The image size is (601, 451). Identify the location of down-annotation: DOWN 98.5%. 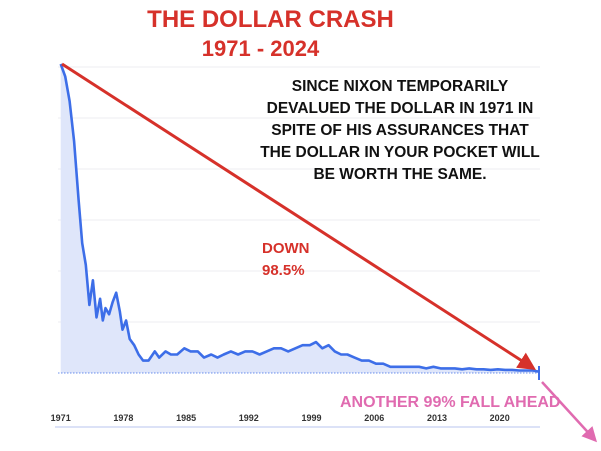
(322, 260).